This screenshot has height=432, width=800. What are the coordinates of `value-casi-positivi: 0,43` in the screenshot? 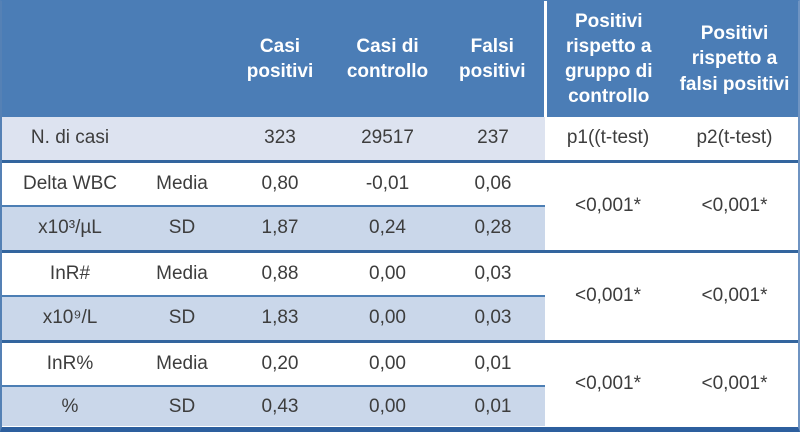 It's located at (280, 406).